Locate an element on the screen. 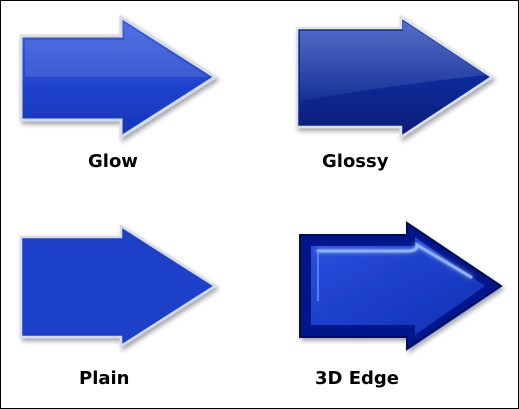 The width and height of the screenshot is (519, 409). label-glow: Glow is located at coordinates (113, 161).